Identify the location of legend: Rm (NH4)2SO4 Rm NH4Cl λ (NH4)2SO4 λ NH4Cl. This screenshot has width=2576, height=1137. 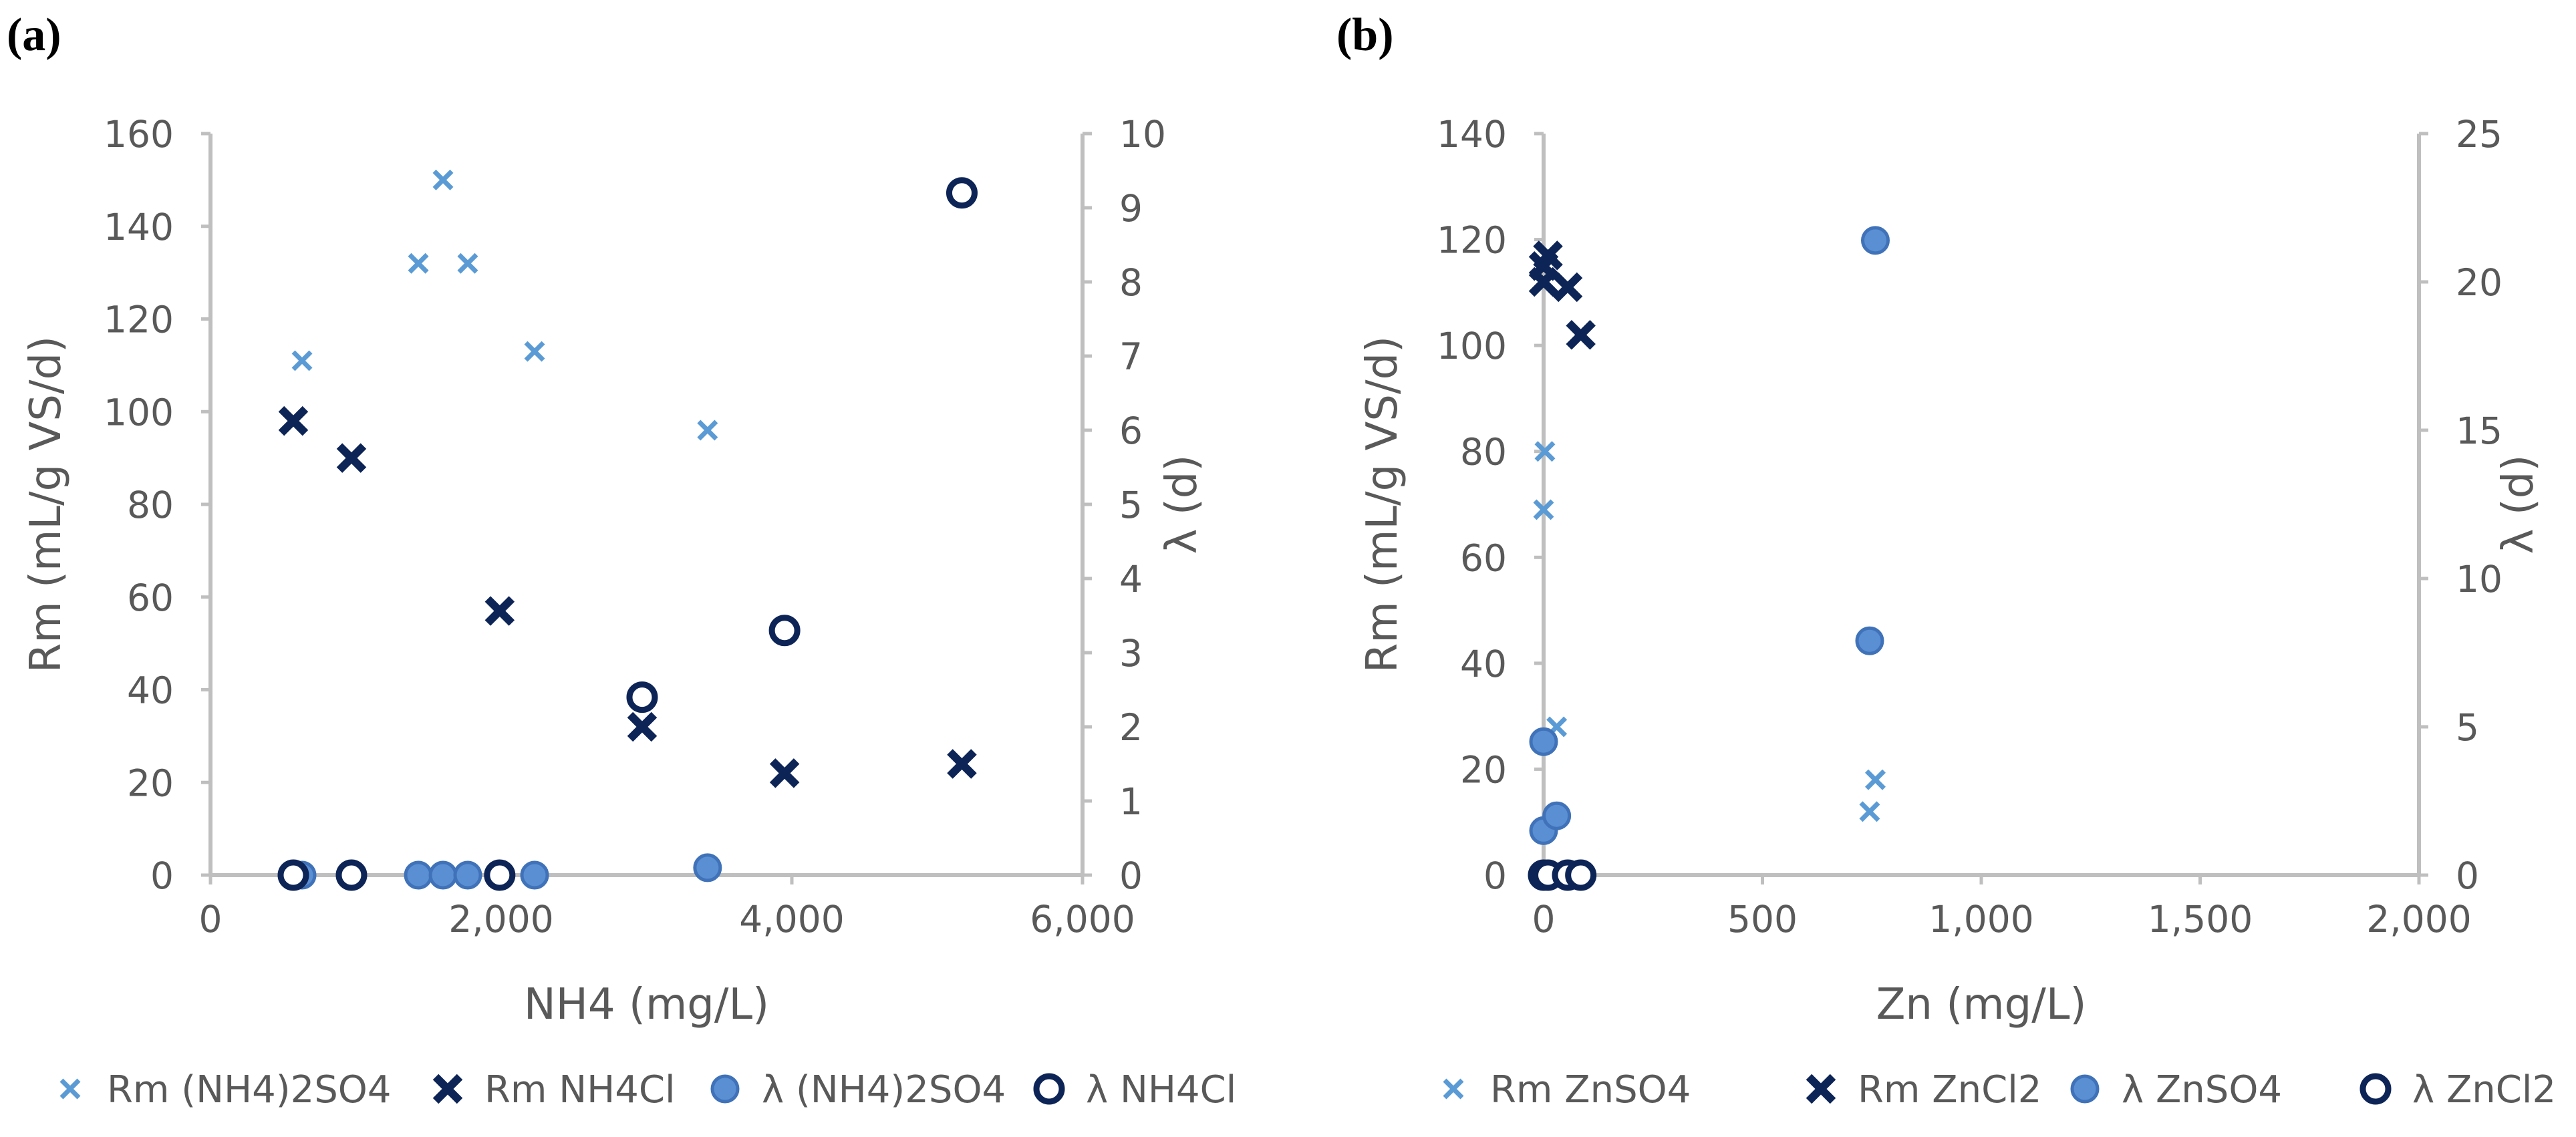
(647, 1090).